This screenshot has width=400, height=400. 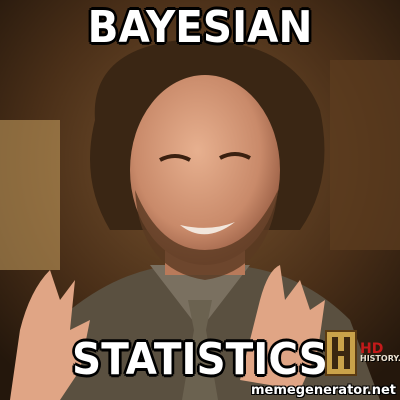 I want to click on channel-logo-text: HISTORY.COM, so click(x=380, y=358).